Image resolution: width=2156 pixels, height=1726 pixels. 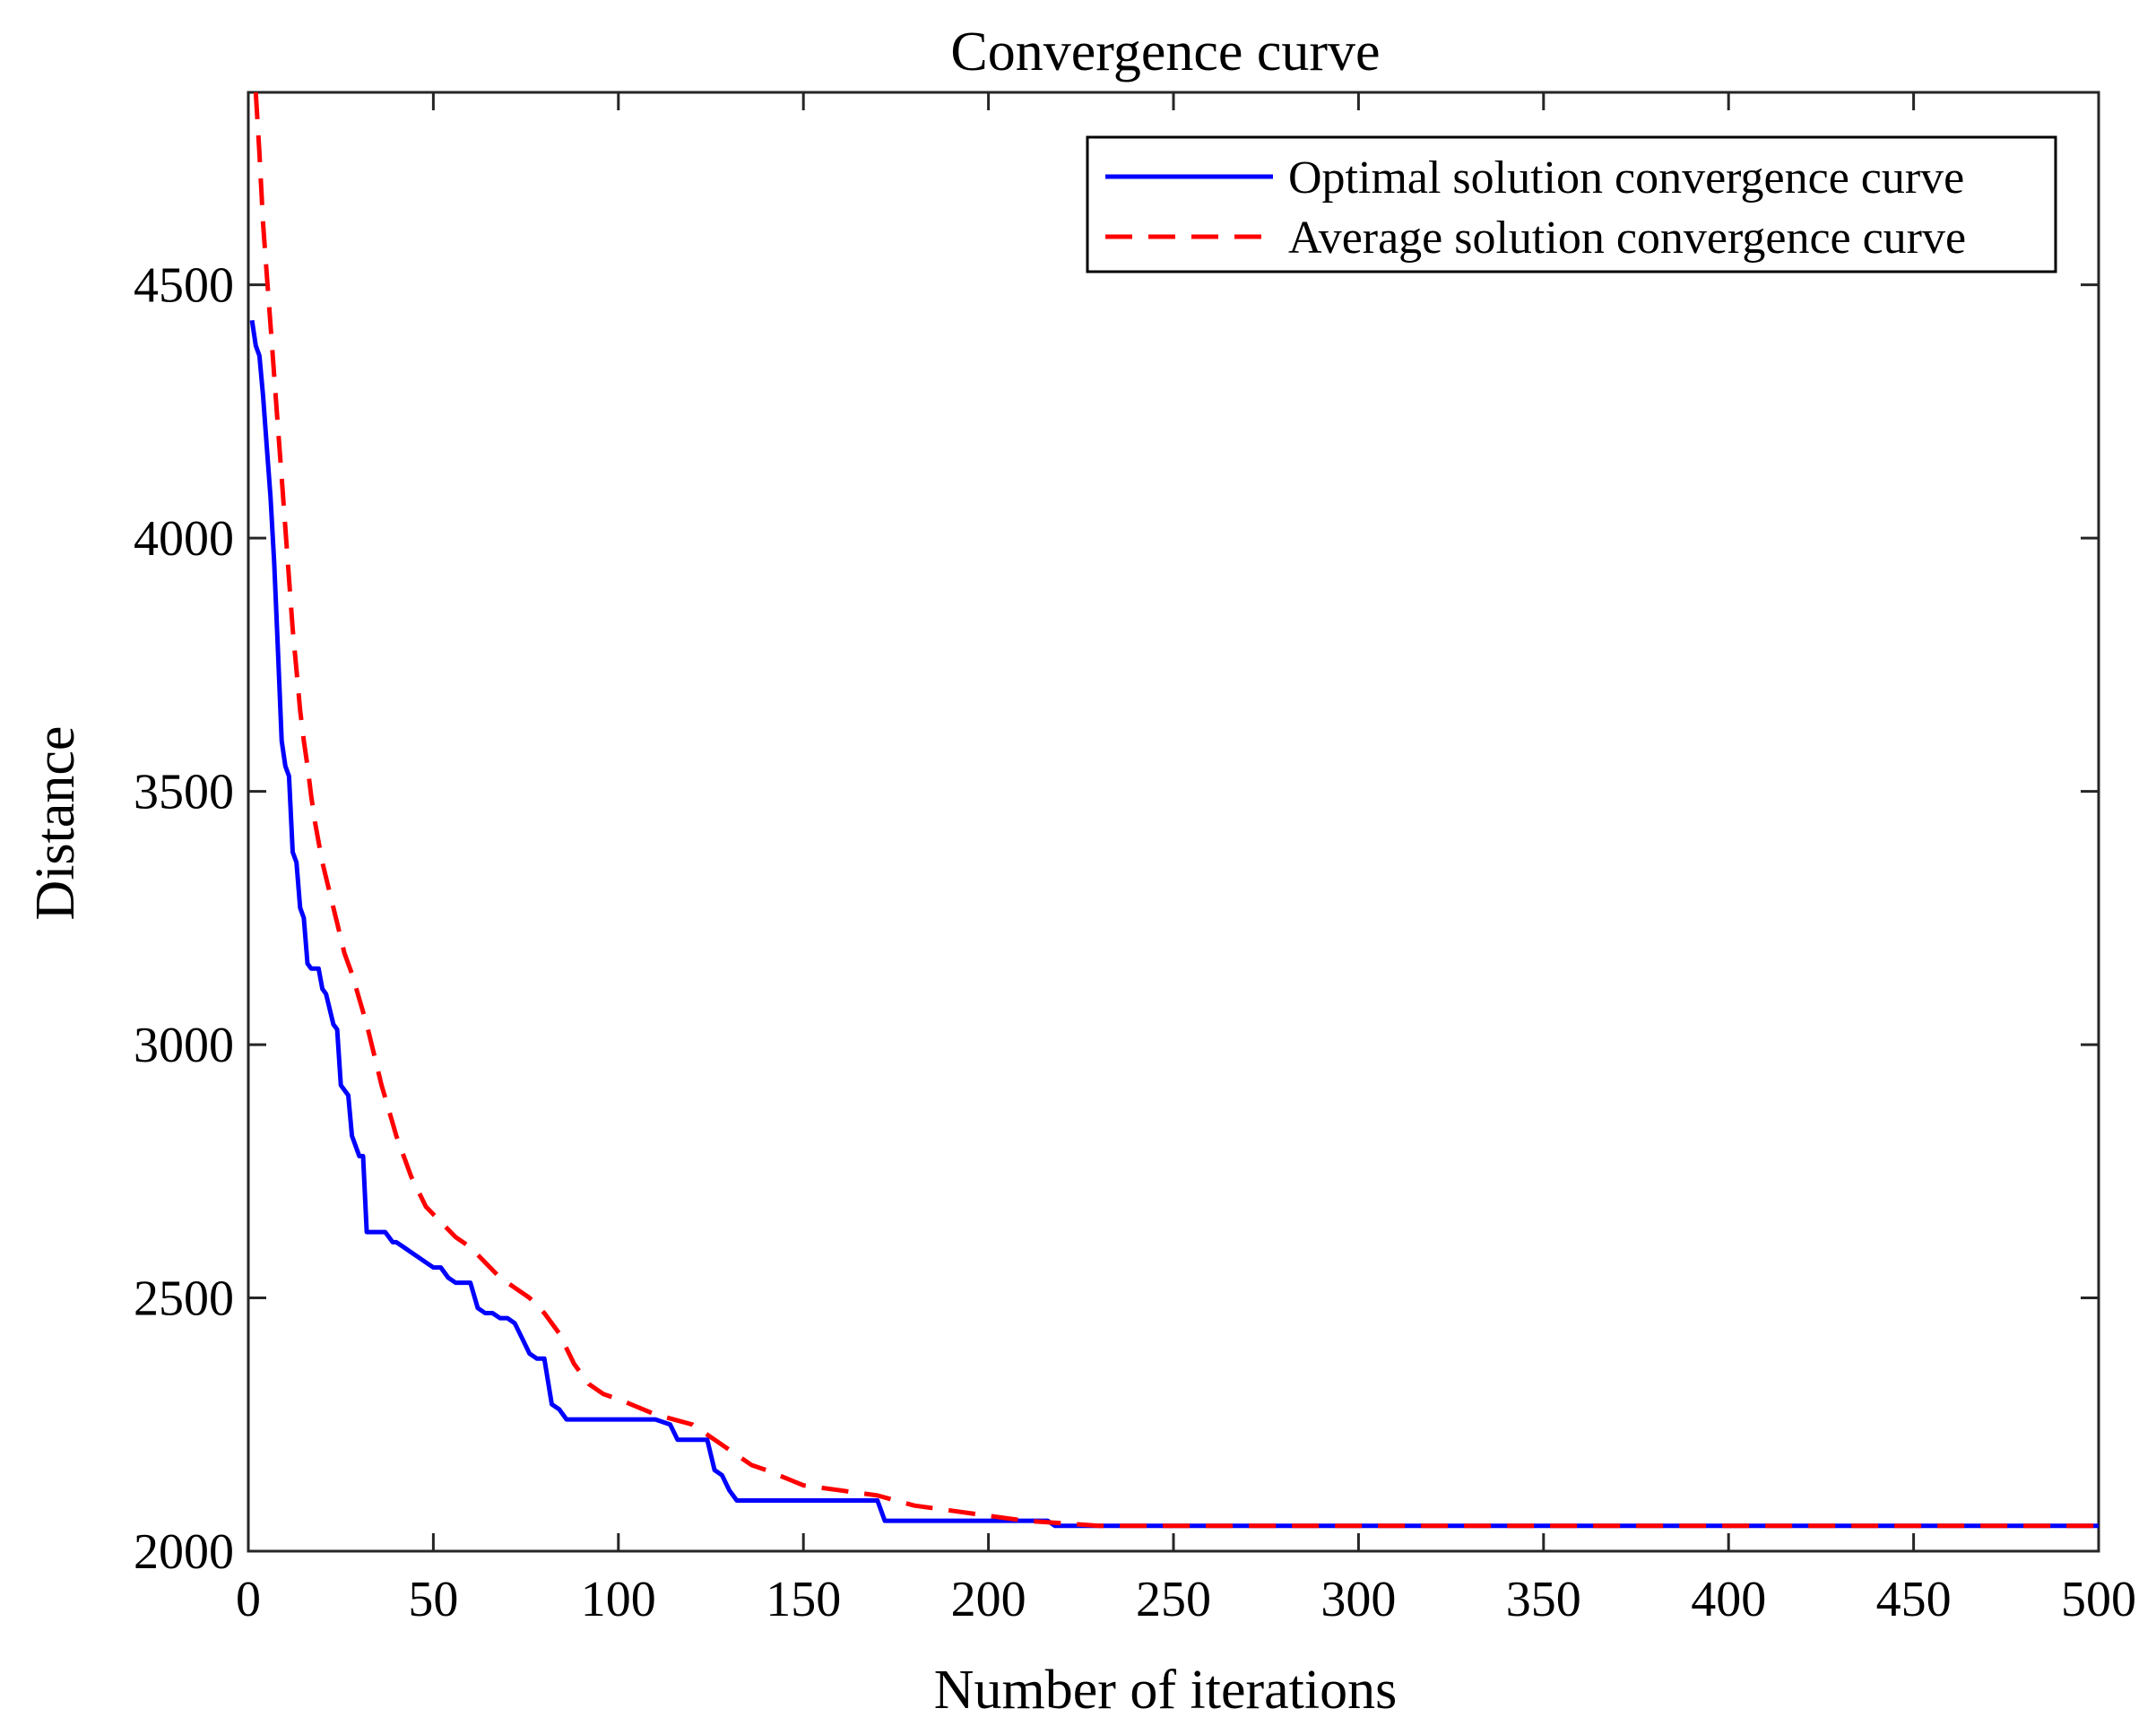 What do you see at coordinates (249, 1599) in the screenshot?
I see `x-tick-label-0: 0` at bounding box center [249, 1599].